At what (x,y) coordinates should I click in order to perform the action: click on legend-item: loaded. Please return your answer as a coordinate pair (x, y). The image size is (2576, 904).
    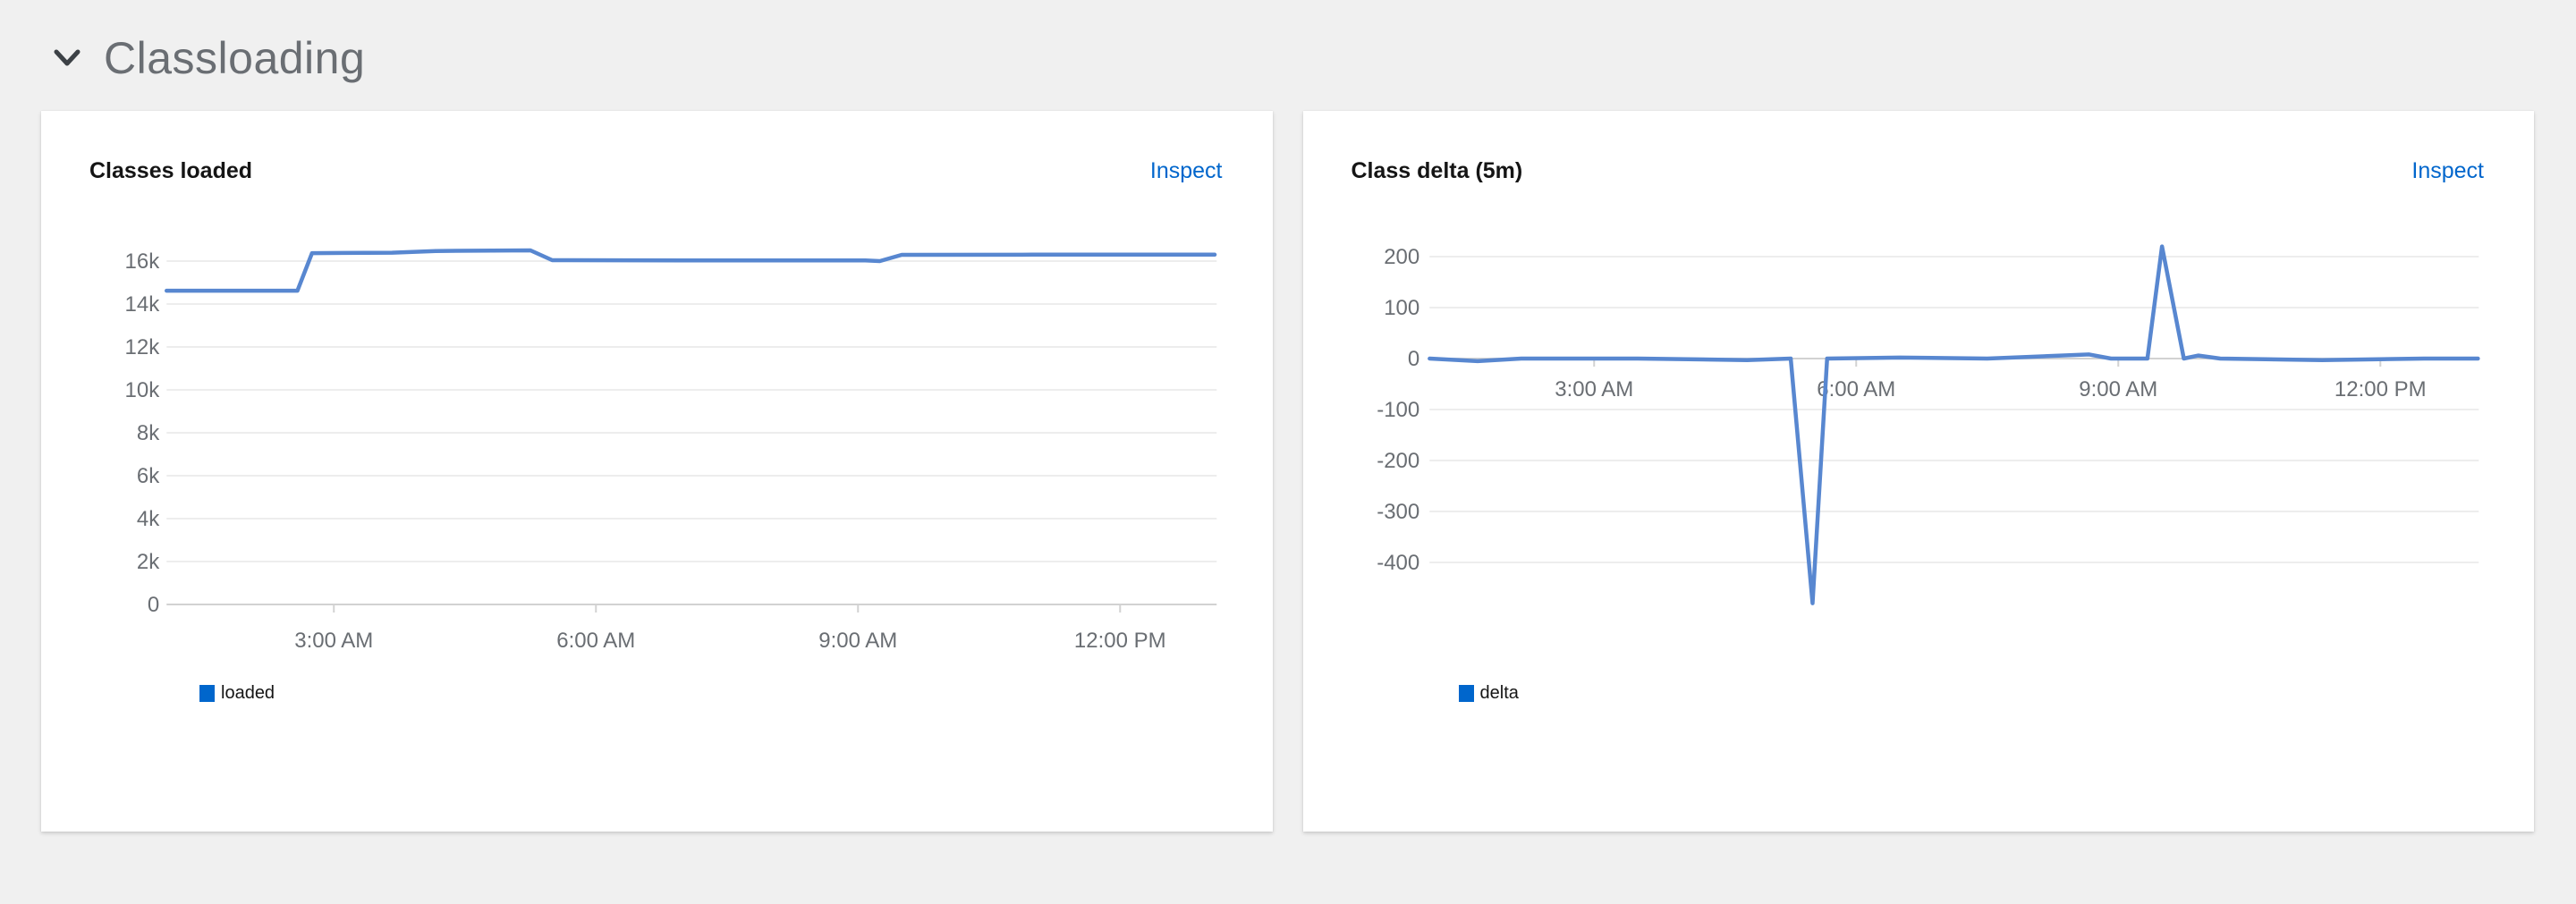
    Looking at the image, I should click on (237, 693).